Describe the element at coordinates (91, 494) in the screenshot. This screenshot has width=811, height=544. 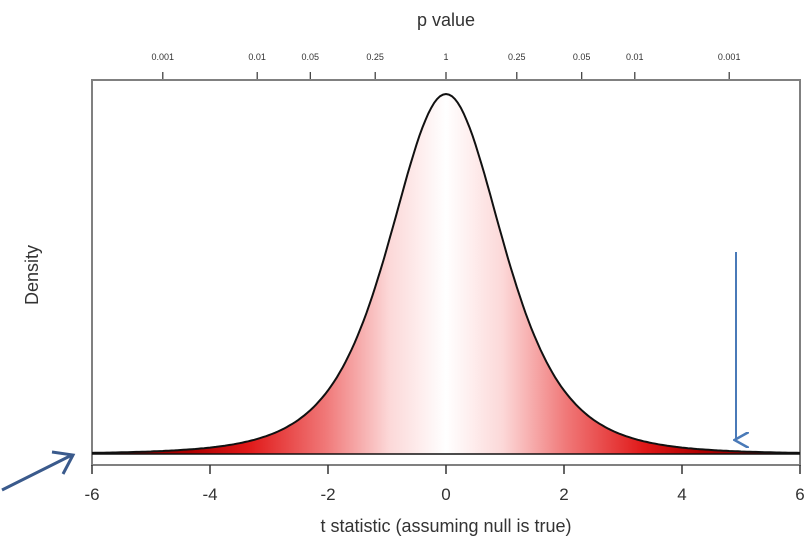
I see `x-tick-label: -6` at that location.